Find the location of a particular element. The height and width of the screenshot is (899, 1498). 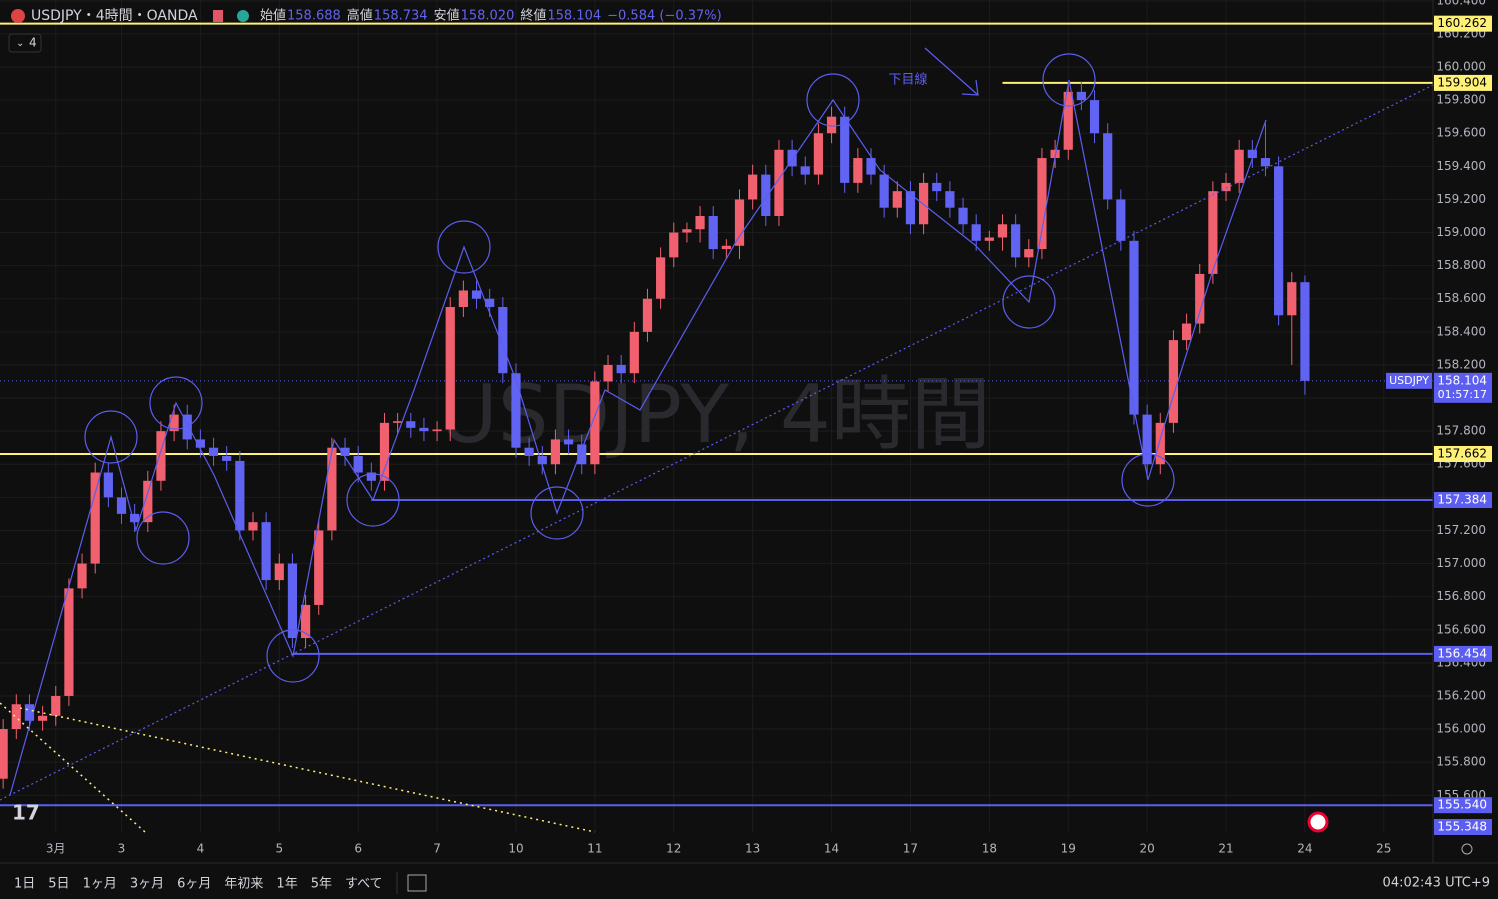

range-button: 1日 is located at coordinates (24, 884).